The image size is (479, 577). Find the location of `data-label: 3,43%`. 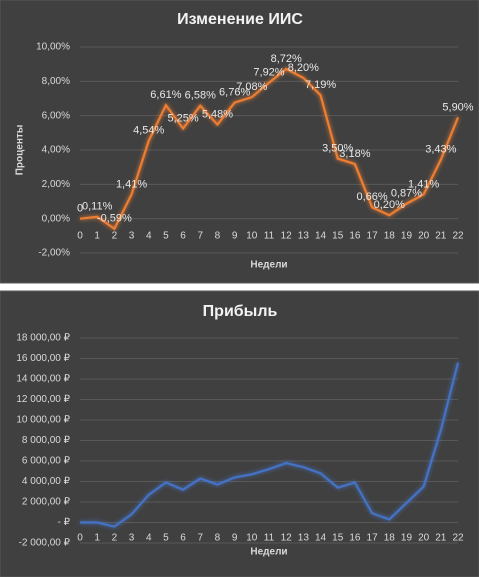

data-label: 3,43% is located at coordinates (440, 150).